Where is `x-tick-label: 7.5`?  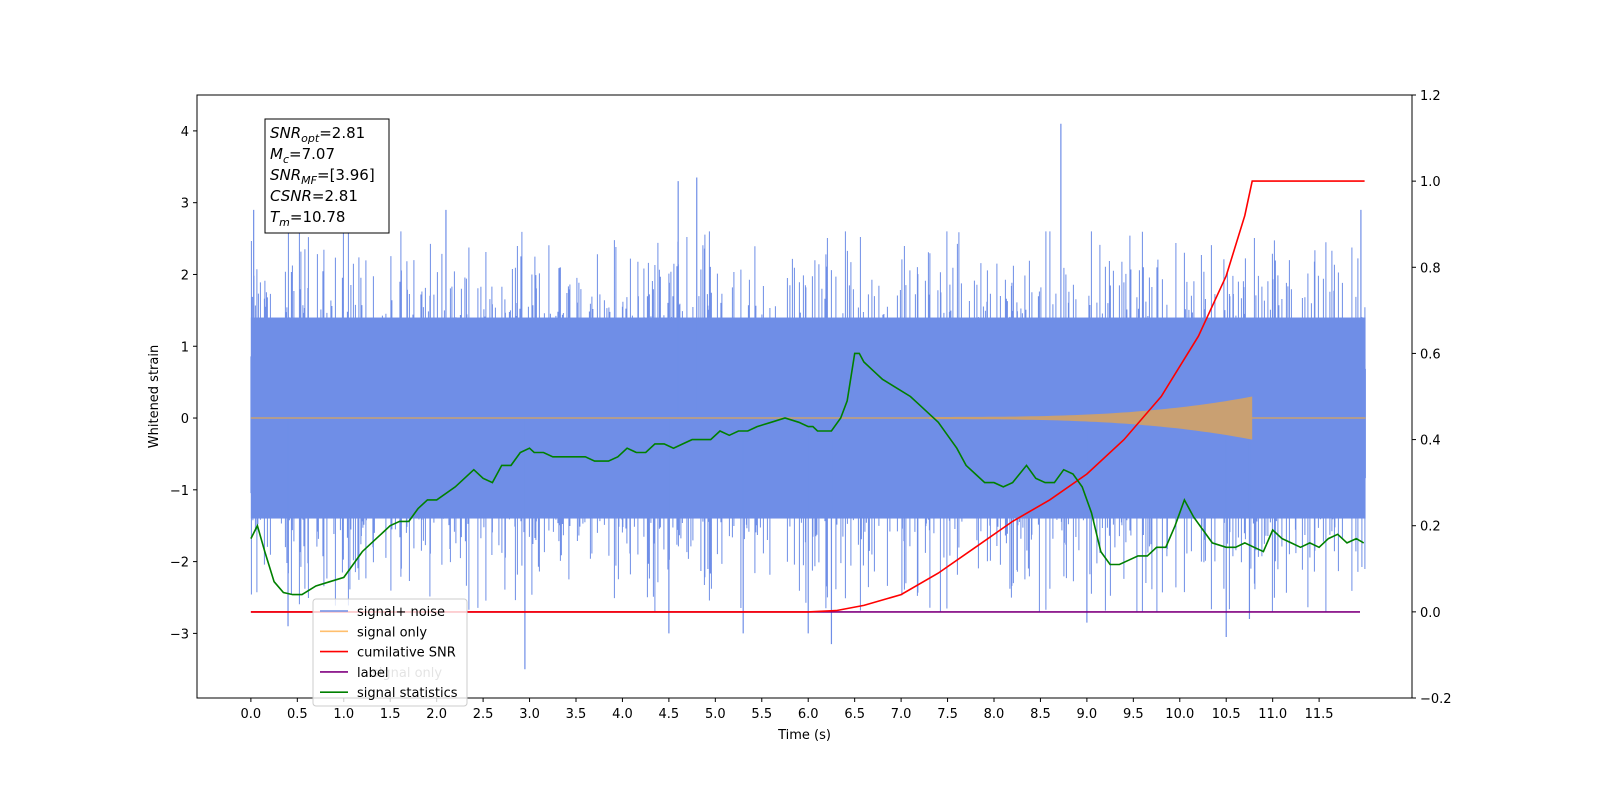
x-tick-label: 7.5 is located at coordinates (947, 714).